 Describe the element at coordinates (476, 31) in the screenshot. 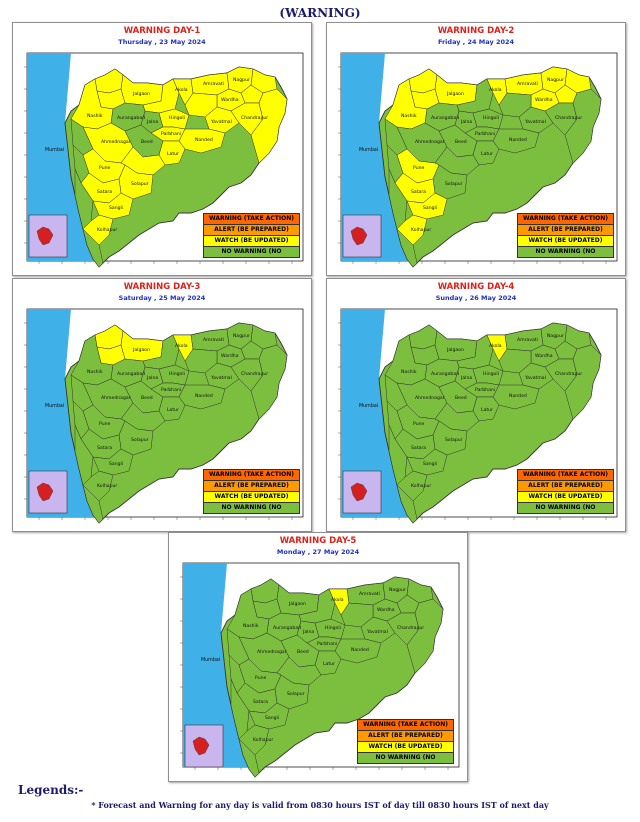

I see `day-title: WARNING DAY-2` at that location.